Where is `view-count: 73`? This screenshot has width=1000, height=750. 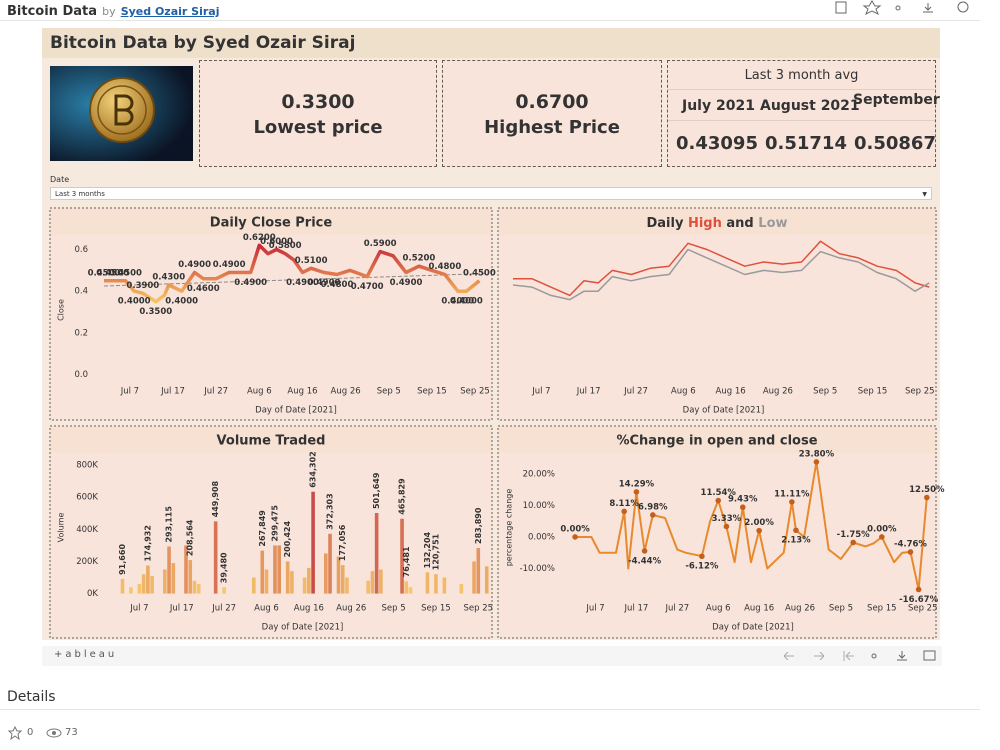 view-count: 73 is located at coordinates (71, 732).